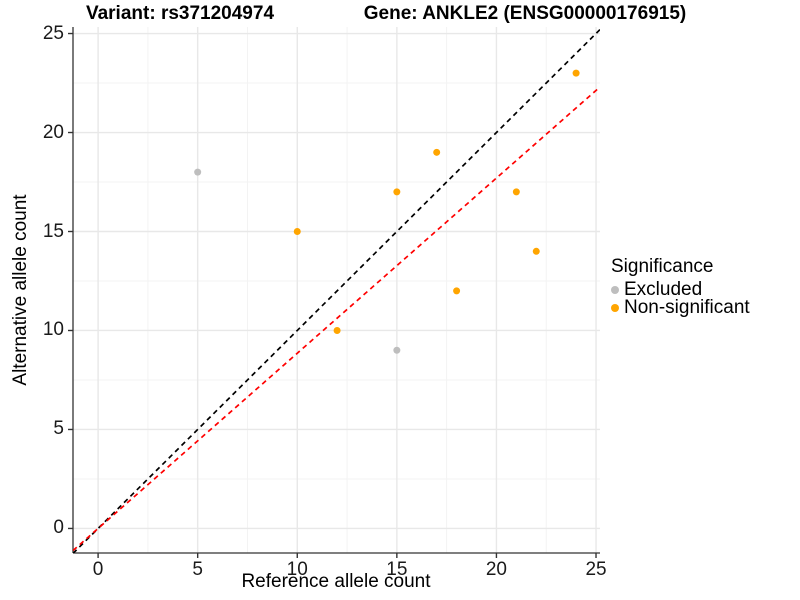 Image resolution: width=800 pixels, height=600 pixels. What do you see at coordinates (662, 266) in the screenshot?
I see `legend-title: Significance` at bounding box center [662, 266].